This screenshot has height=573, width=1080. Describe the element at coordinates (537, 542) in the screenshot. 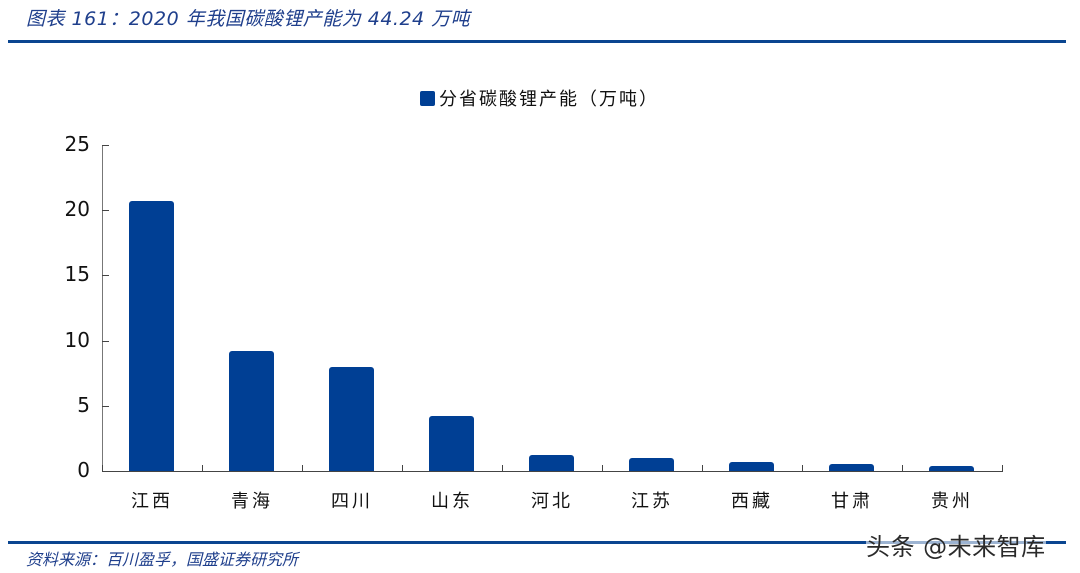

I see `bottom-rule-divider` at that location.